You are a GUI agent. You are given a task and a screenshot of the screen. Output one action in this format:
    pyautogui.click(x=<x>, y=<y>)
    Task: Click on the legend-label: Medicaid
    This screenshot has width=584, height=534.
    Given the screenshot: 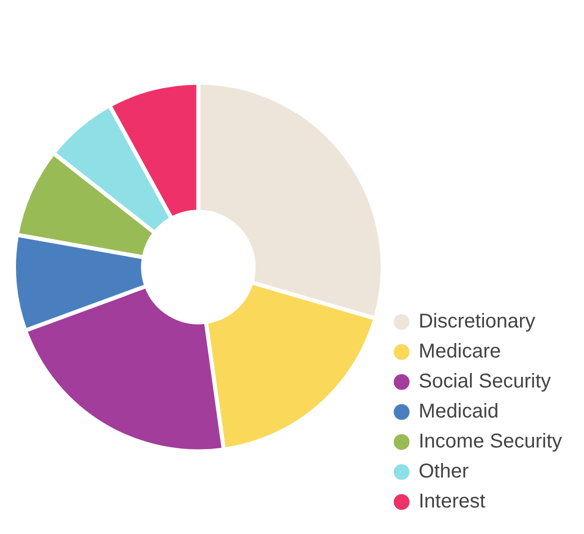 What is the action you would take?
    pyautogui.click(x=458, y=411)
    